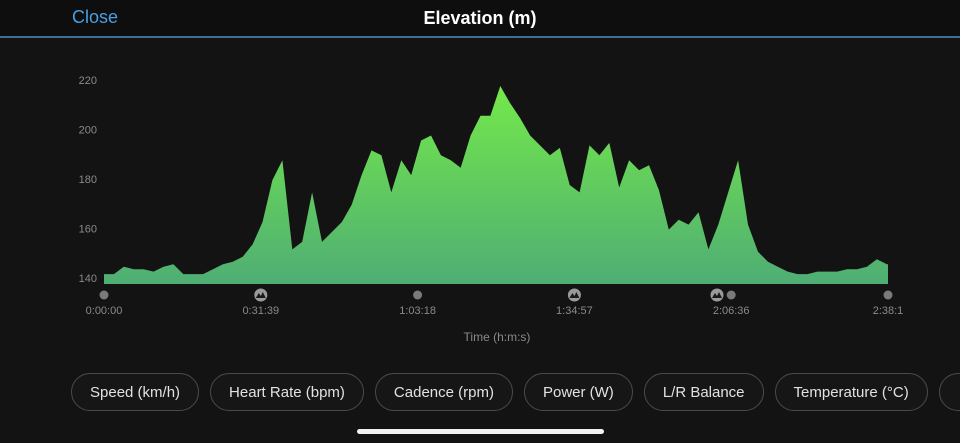  I want to click on x-tick-label: 1:34:57, so click(574, 311).